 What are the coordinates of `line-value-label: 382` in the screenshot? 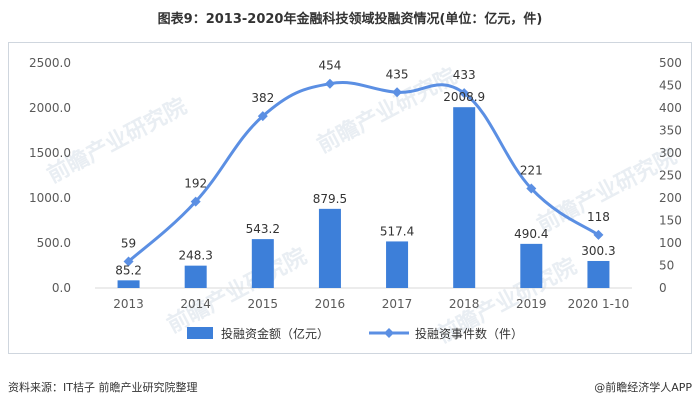 It's located at (262, 98).